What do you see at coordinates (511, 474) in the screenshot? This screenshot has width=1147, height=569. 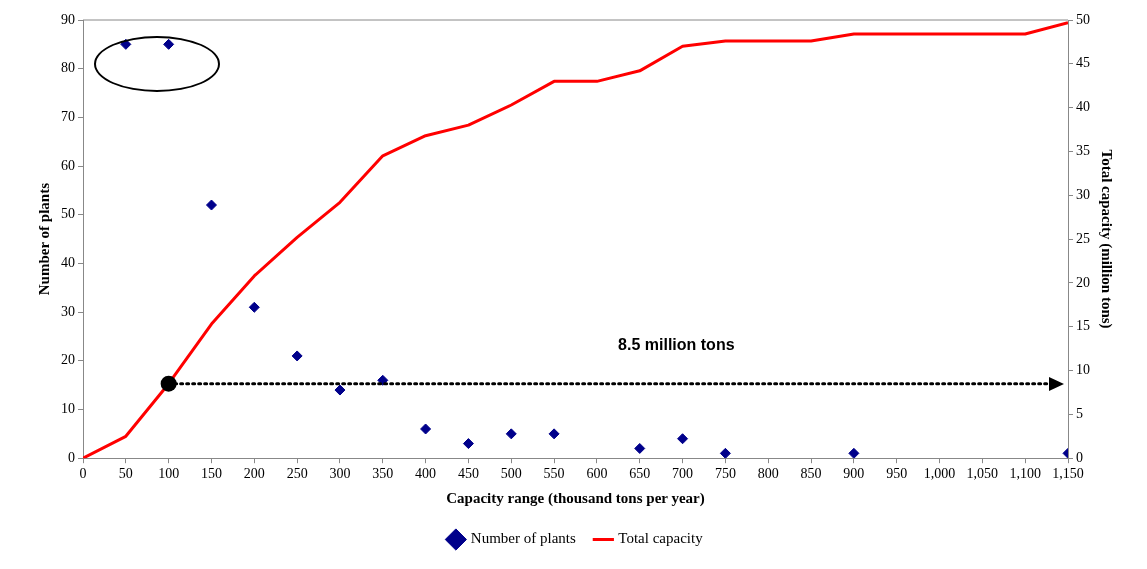 I see `x-tick-label: 500` at bounding box center [511, 474].